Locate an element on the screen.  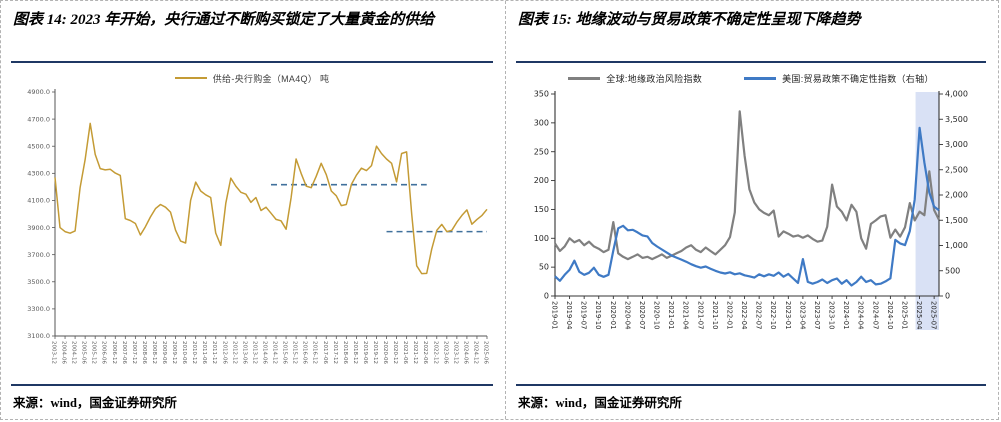
svg-text: 3500.0 is located at coordinates (38, 282).